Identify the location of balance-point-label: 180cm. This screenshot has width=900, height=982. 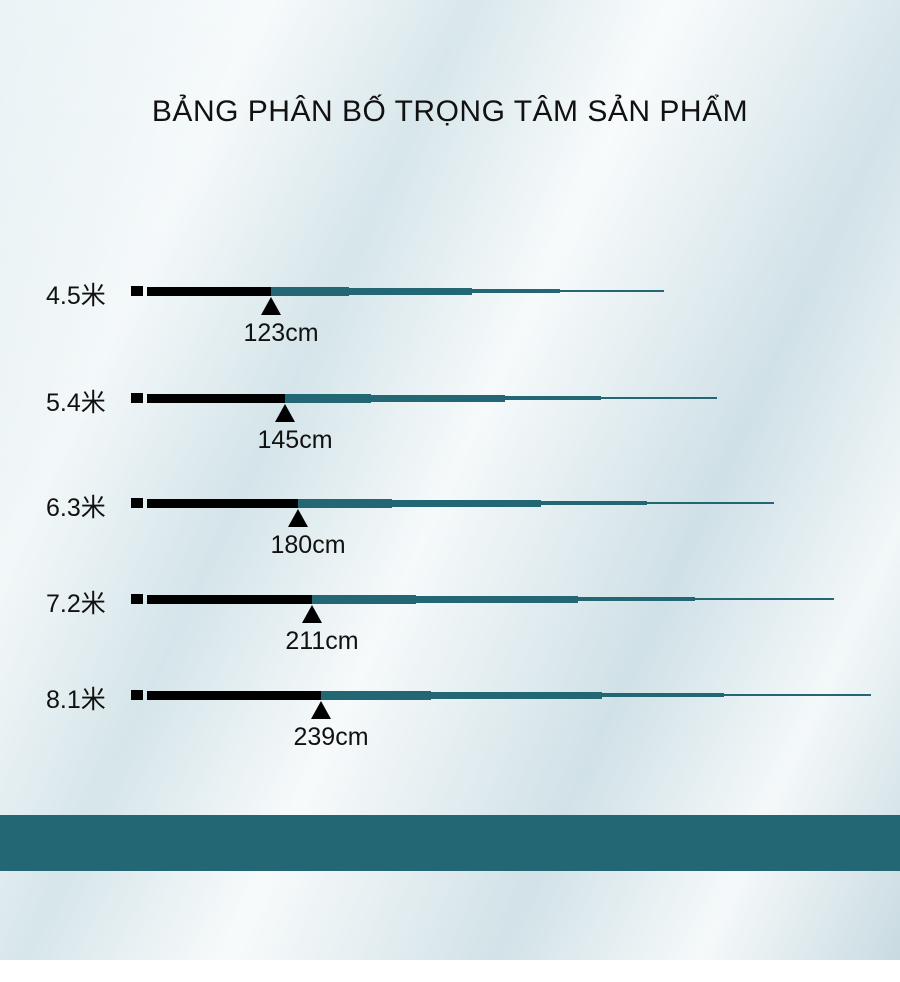
(308, 545).